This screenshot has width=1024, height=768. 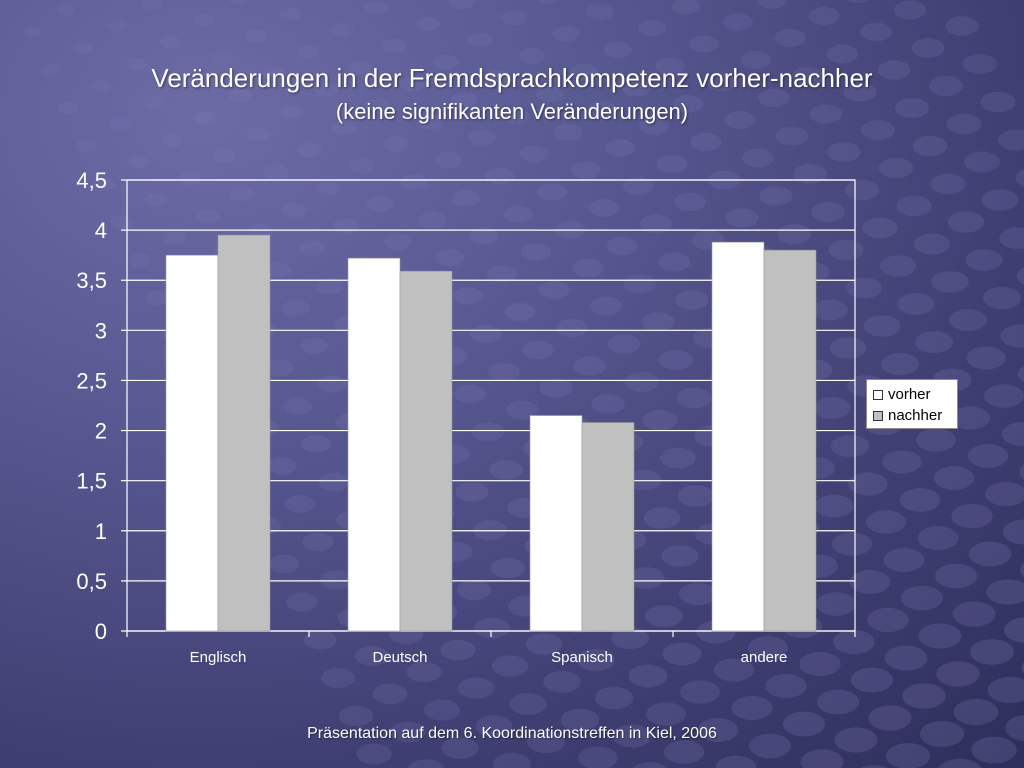 I want to click on bar-nachher-spanisch, so click(x=608, y=527).